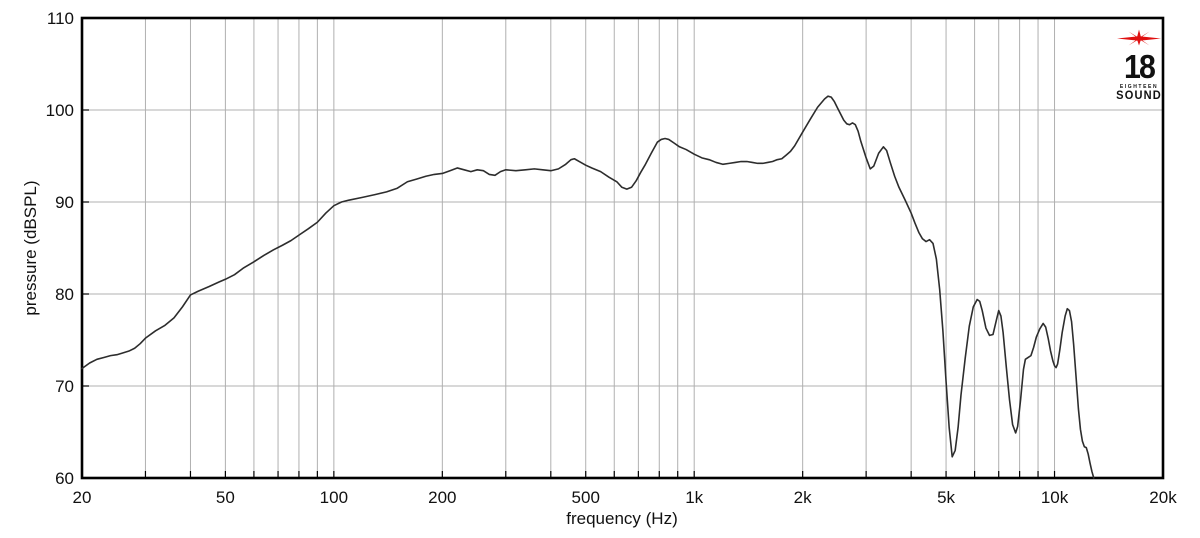  Describe the element at coordinates (60, 248) in the screenshot. I see `y-axis-tick-labels: 60 70 80 90 100 110` at that location.